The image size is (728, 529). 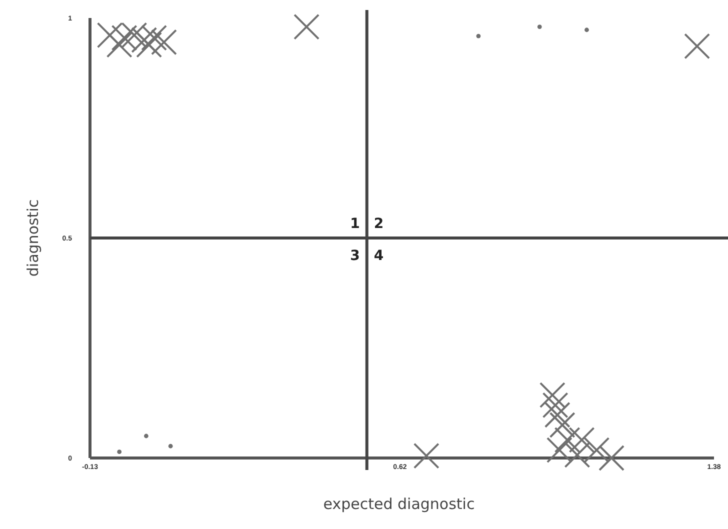 What do you see at coordinates (379, 224) in the screenshot?
I see `annotation: 2` at bounding box center [379, 224].